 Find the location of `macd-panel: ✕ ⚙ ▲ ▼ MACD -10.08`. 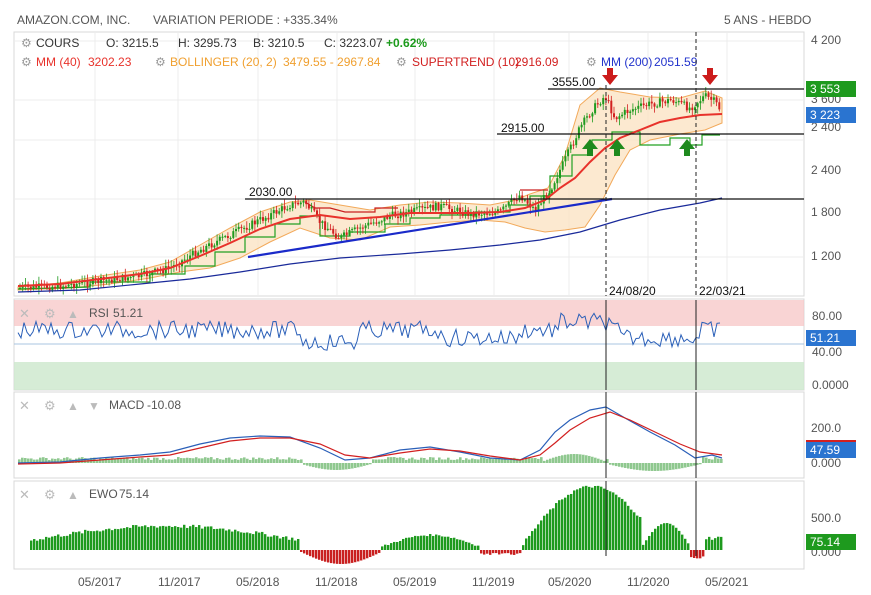

macd-panel: ✕ ⚙ ▲ ▼ MACD -10.08 is located at coordinates (409, 435).